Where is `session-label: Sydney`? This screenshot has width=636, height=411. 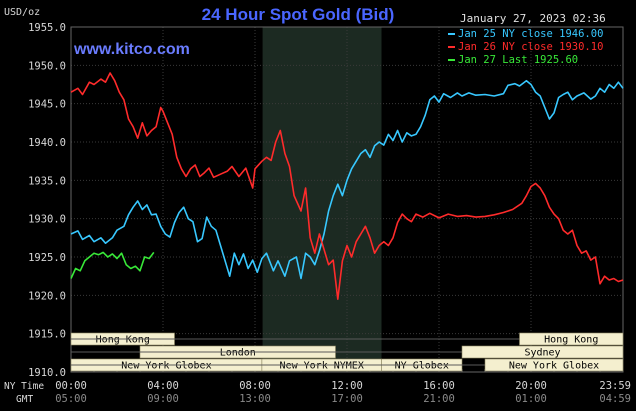 session-label: Sydney is located at coordinates (542, 353).